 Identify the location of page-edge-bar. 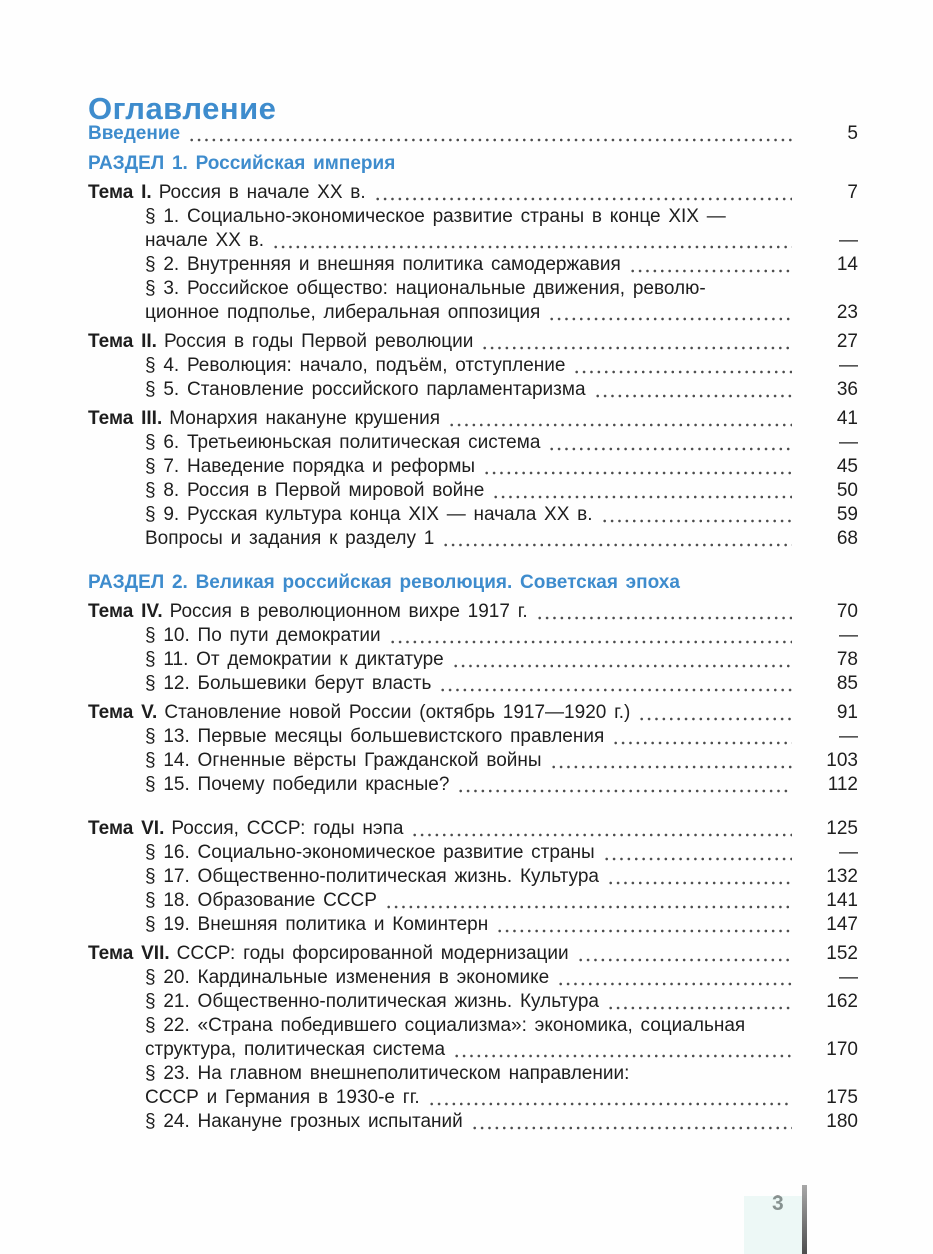
(804, 1219).